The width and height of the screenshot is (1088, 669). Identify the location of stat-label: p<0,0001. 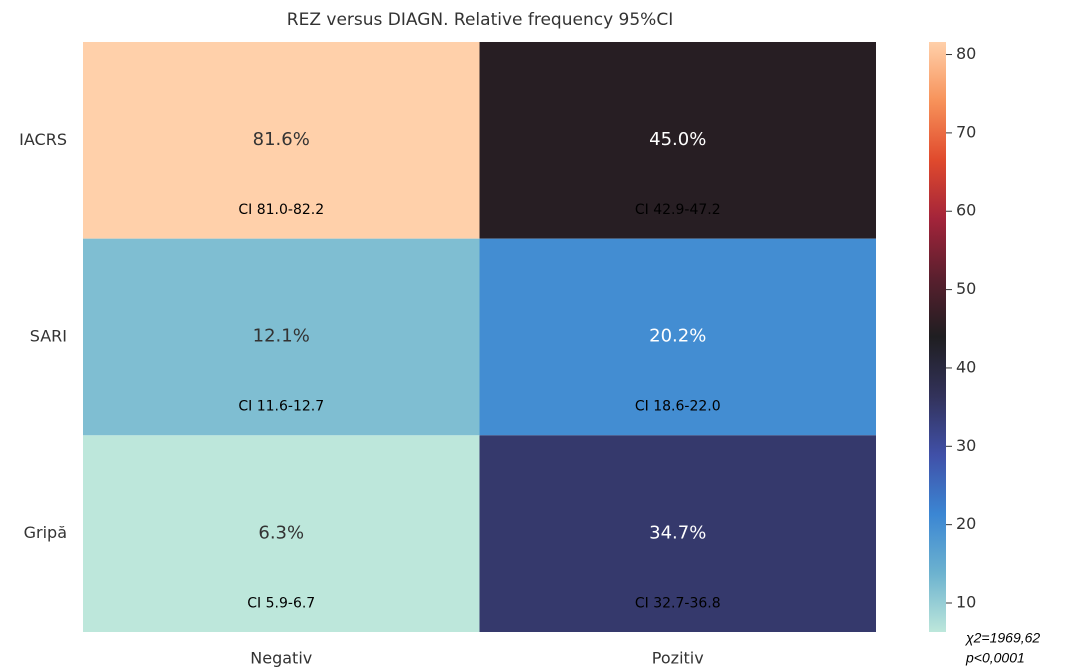
(995, 658).